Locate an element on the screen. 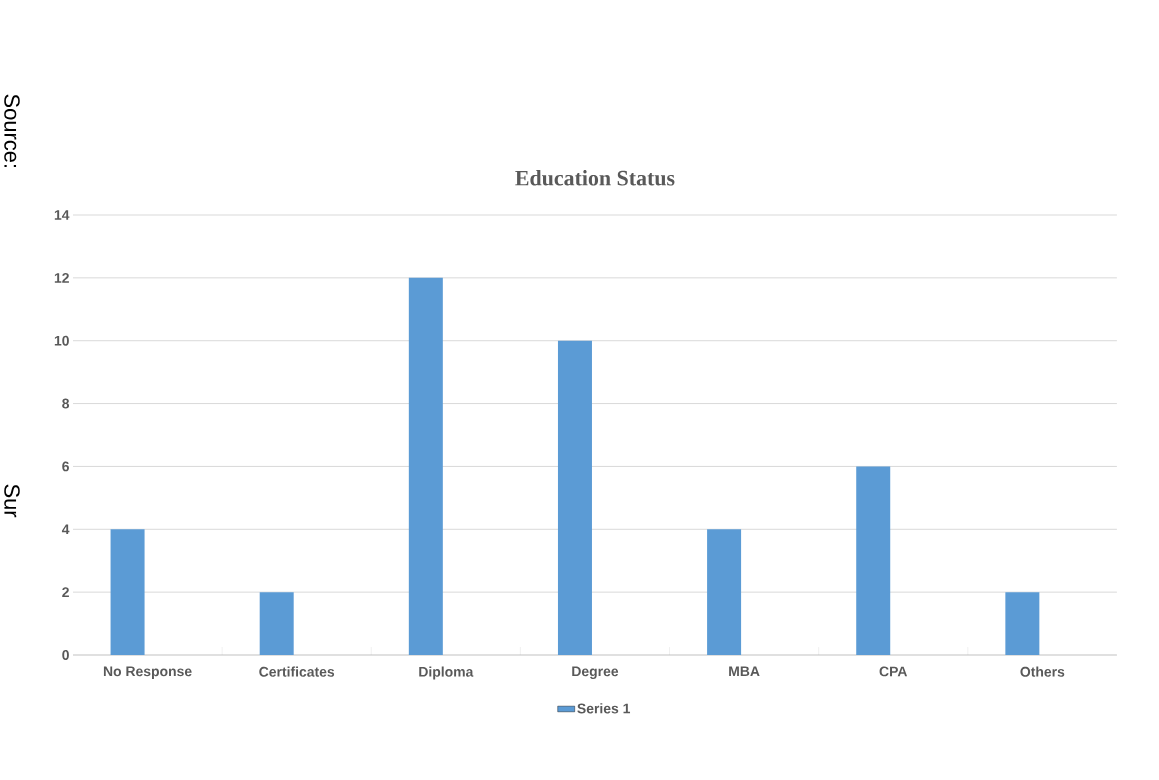  x-tick-label: MBA is located at coordinates (744, 671).